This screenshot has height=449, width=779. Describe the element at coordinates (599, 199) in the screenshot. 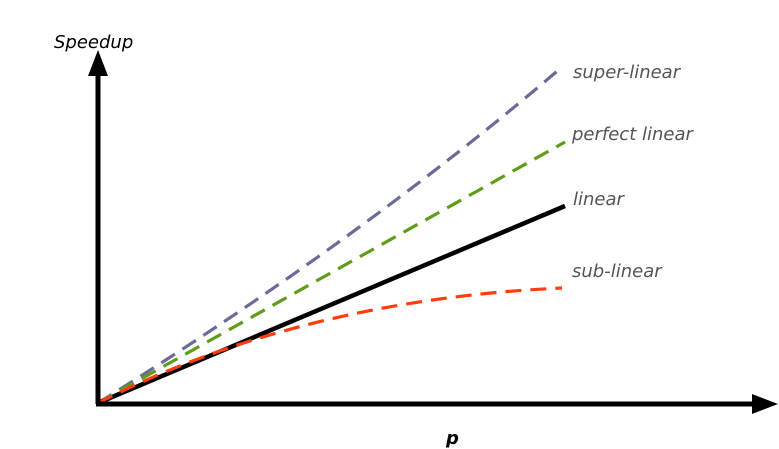

I see `linear-label: linear` at that location.